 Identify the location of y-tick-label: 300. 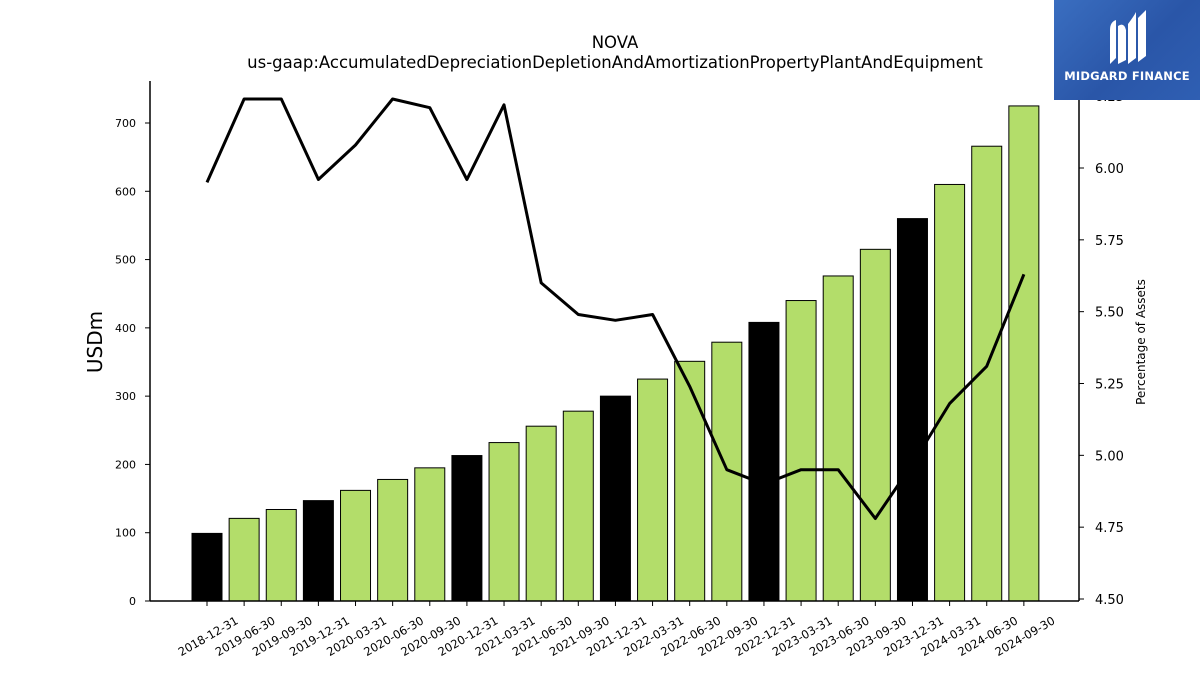
(125, 396).